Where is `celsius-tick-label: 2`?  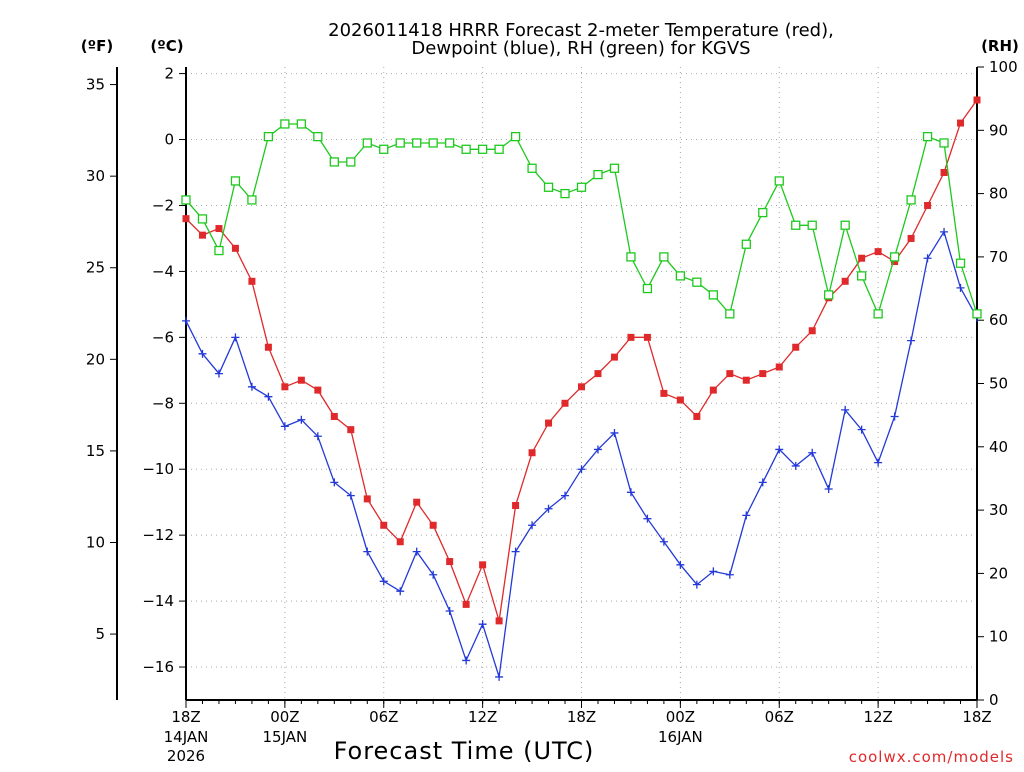 celsius-tick-label: 2 is located at coordinates (169, 74).